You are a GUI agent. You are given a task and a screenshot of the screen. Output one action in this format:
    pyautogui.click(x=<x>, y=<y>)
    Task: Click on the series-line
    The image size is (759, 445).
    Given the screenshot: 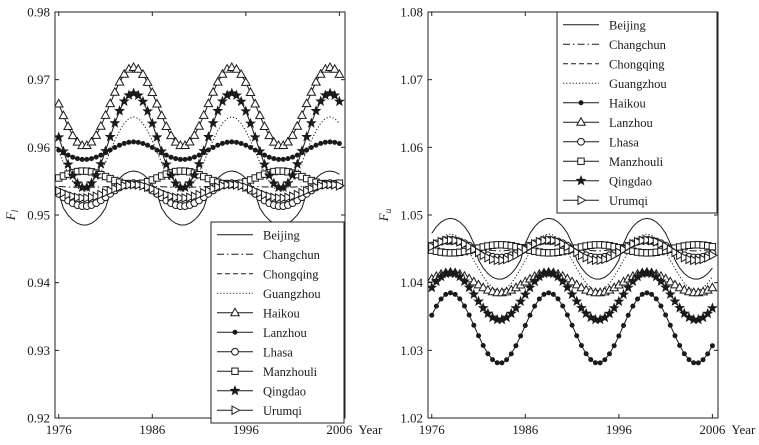 What is the action you would take?
    pyautogui.click(x=199, y=198)
    